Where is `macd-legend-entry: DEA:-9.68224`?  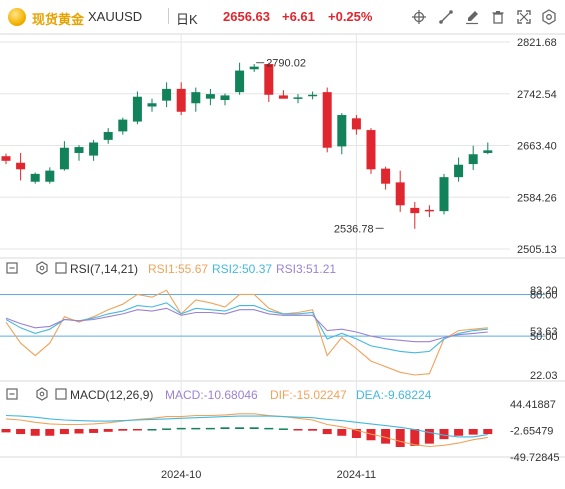 macd-legend-entry: DEA:-9.68224 is located at coordinates (394, 395).